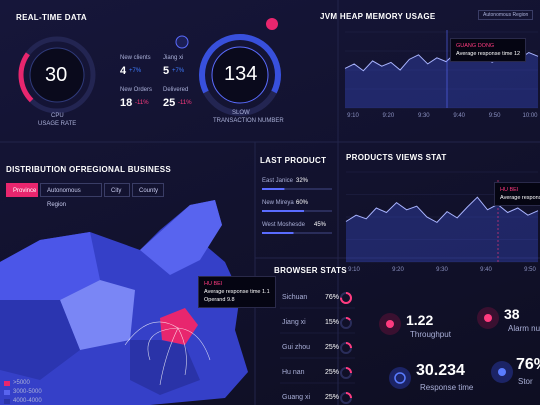 Image resolution: width=540 pixels, height=405 pixels. Describe the element at coordinates (440, 370) in the screenshot. I see `kpi-value: 30.234` at that location.